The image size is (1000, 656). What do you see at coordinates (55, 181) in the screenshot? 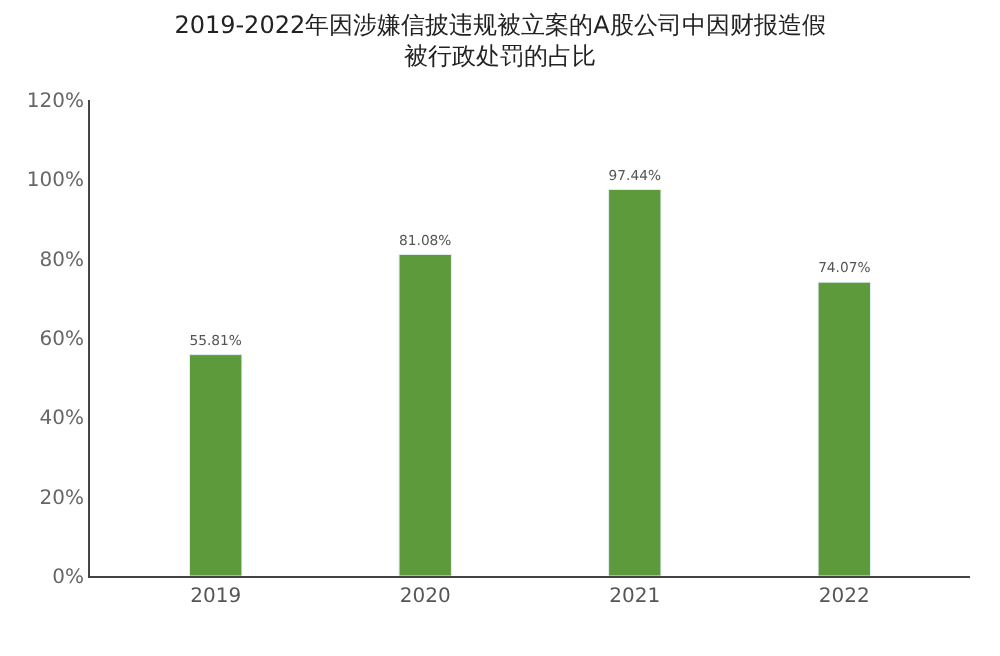
I see `y-tick-label: 100%` at bounding box center [55, 181].